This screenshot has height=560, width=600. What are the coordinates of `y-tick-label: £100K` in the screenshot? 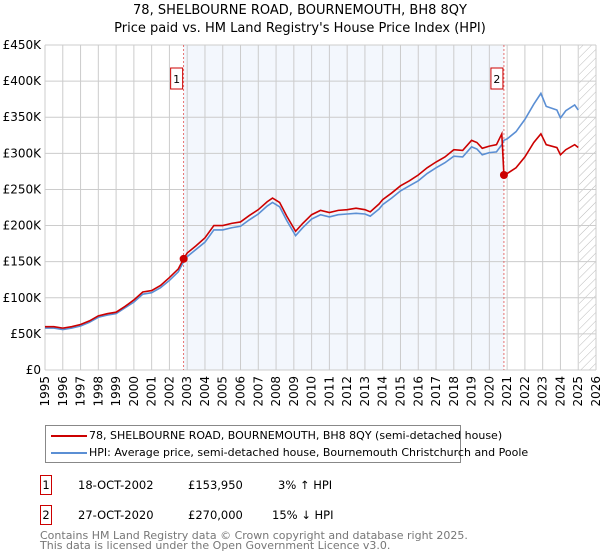 It's located at (23, 298).